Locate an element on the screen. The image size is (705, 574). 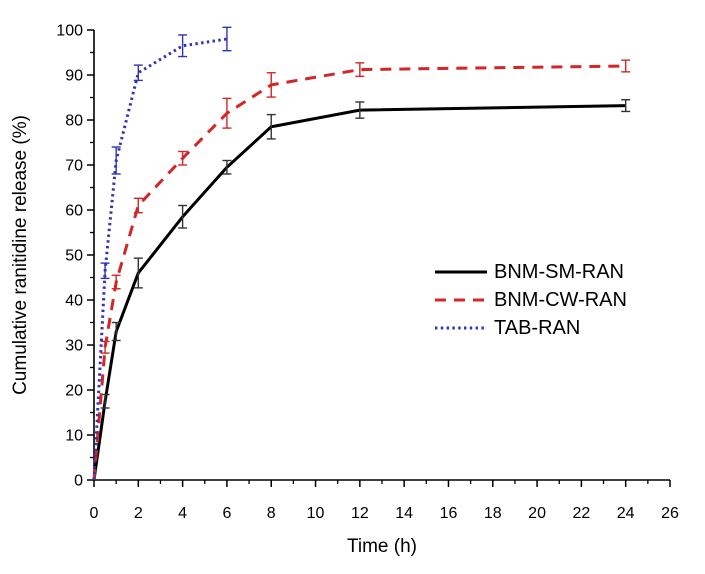
y-tick-label: 90 is located at coordinates (74, 76).